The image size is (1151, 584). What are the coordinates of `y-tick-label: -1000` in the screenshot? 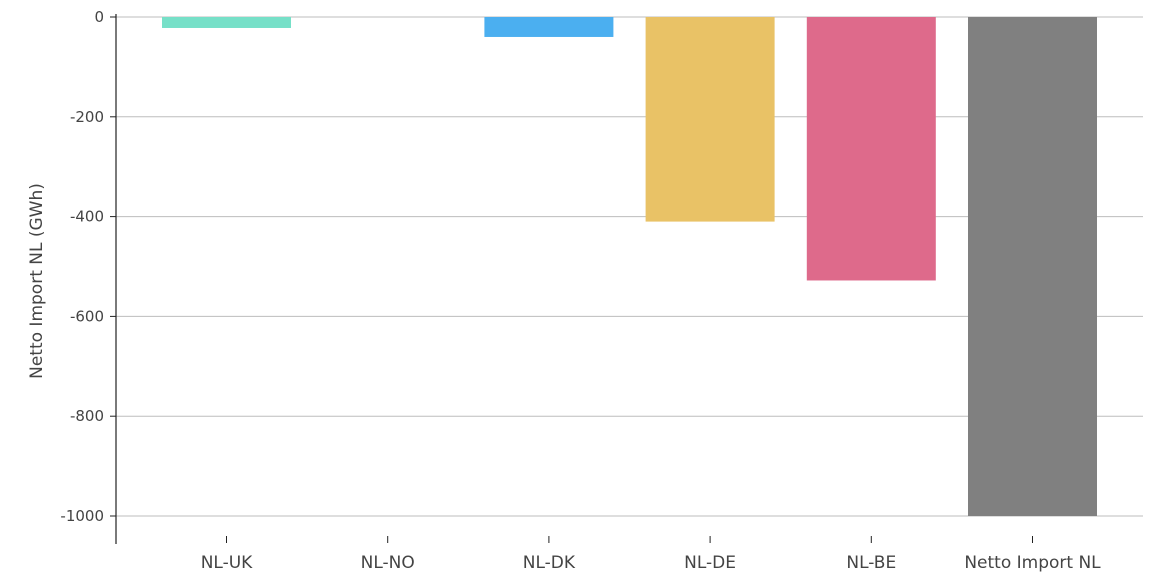 It's located at (82, 516).